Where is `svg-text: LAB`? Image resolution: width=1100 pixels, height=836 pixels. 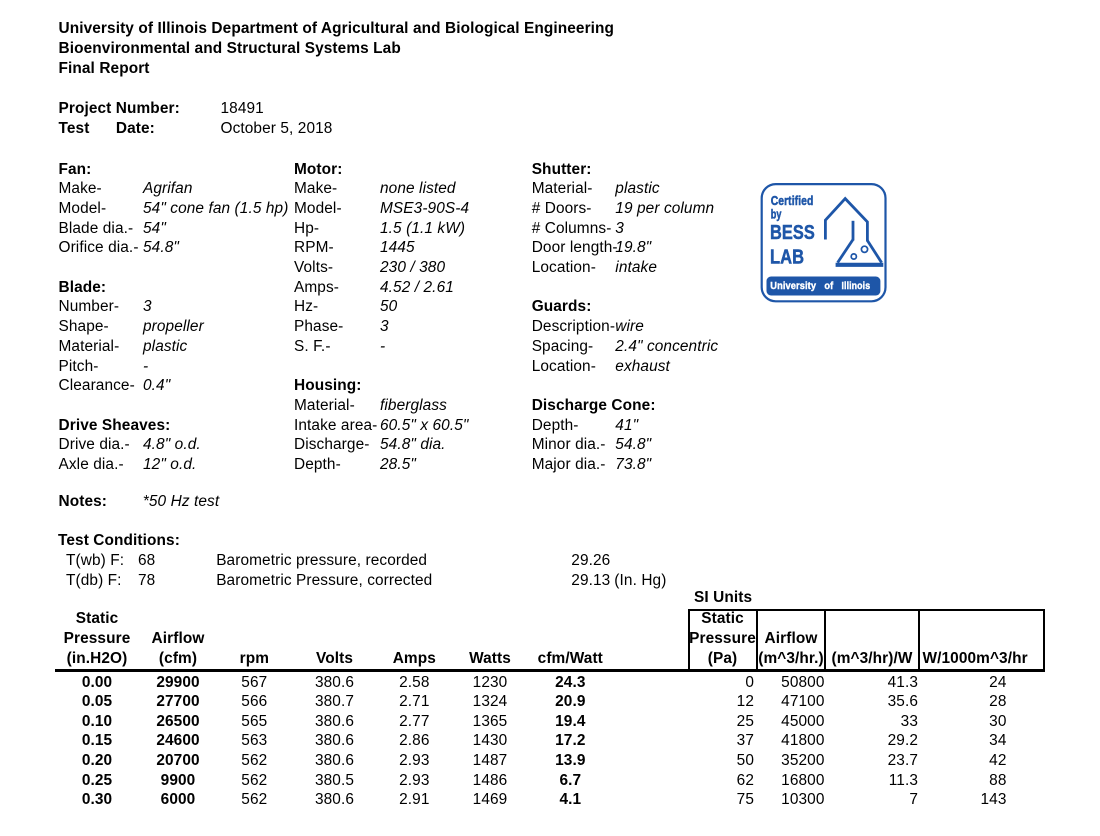 svg-text: LAB is located at coordinates (787, 258).